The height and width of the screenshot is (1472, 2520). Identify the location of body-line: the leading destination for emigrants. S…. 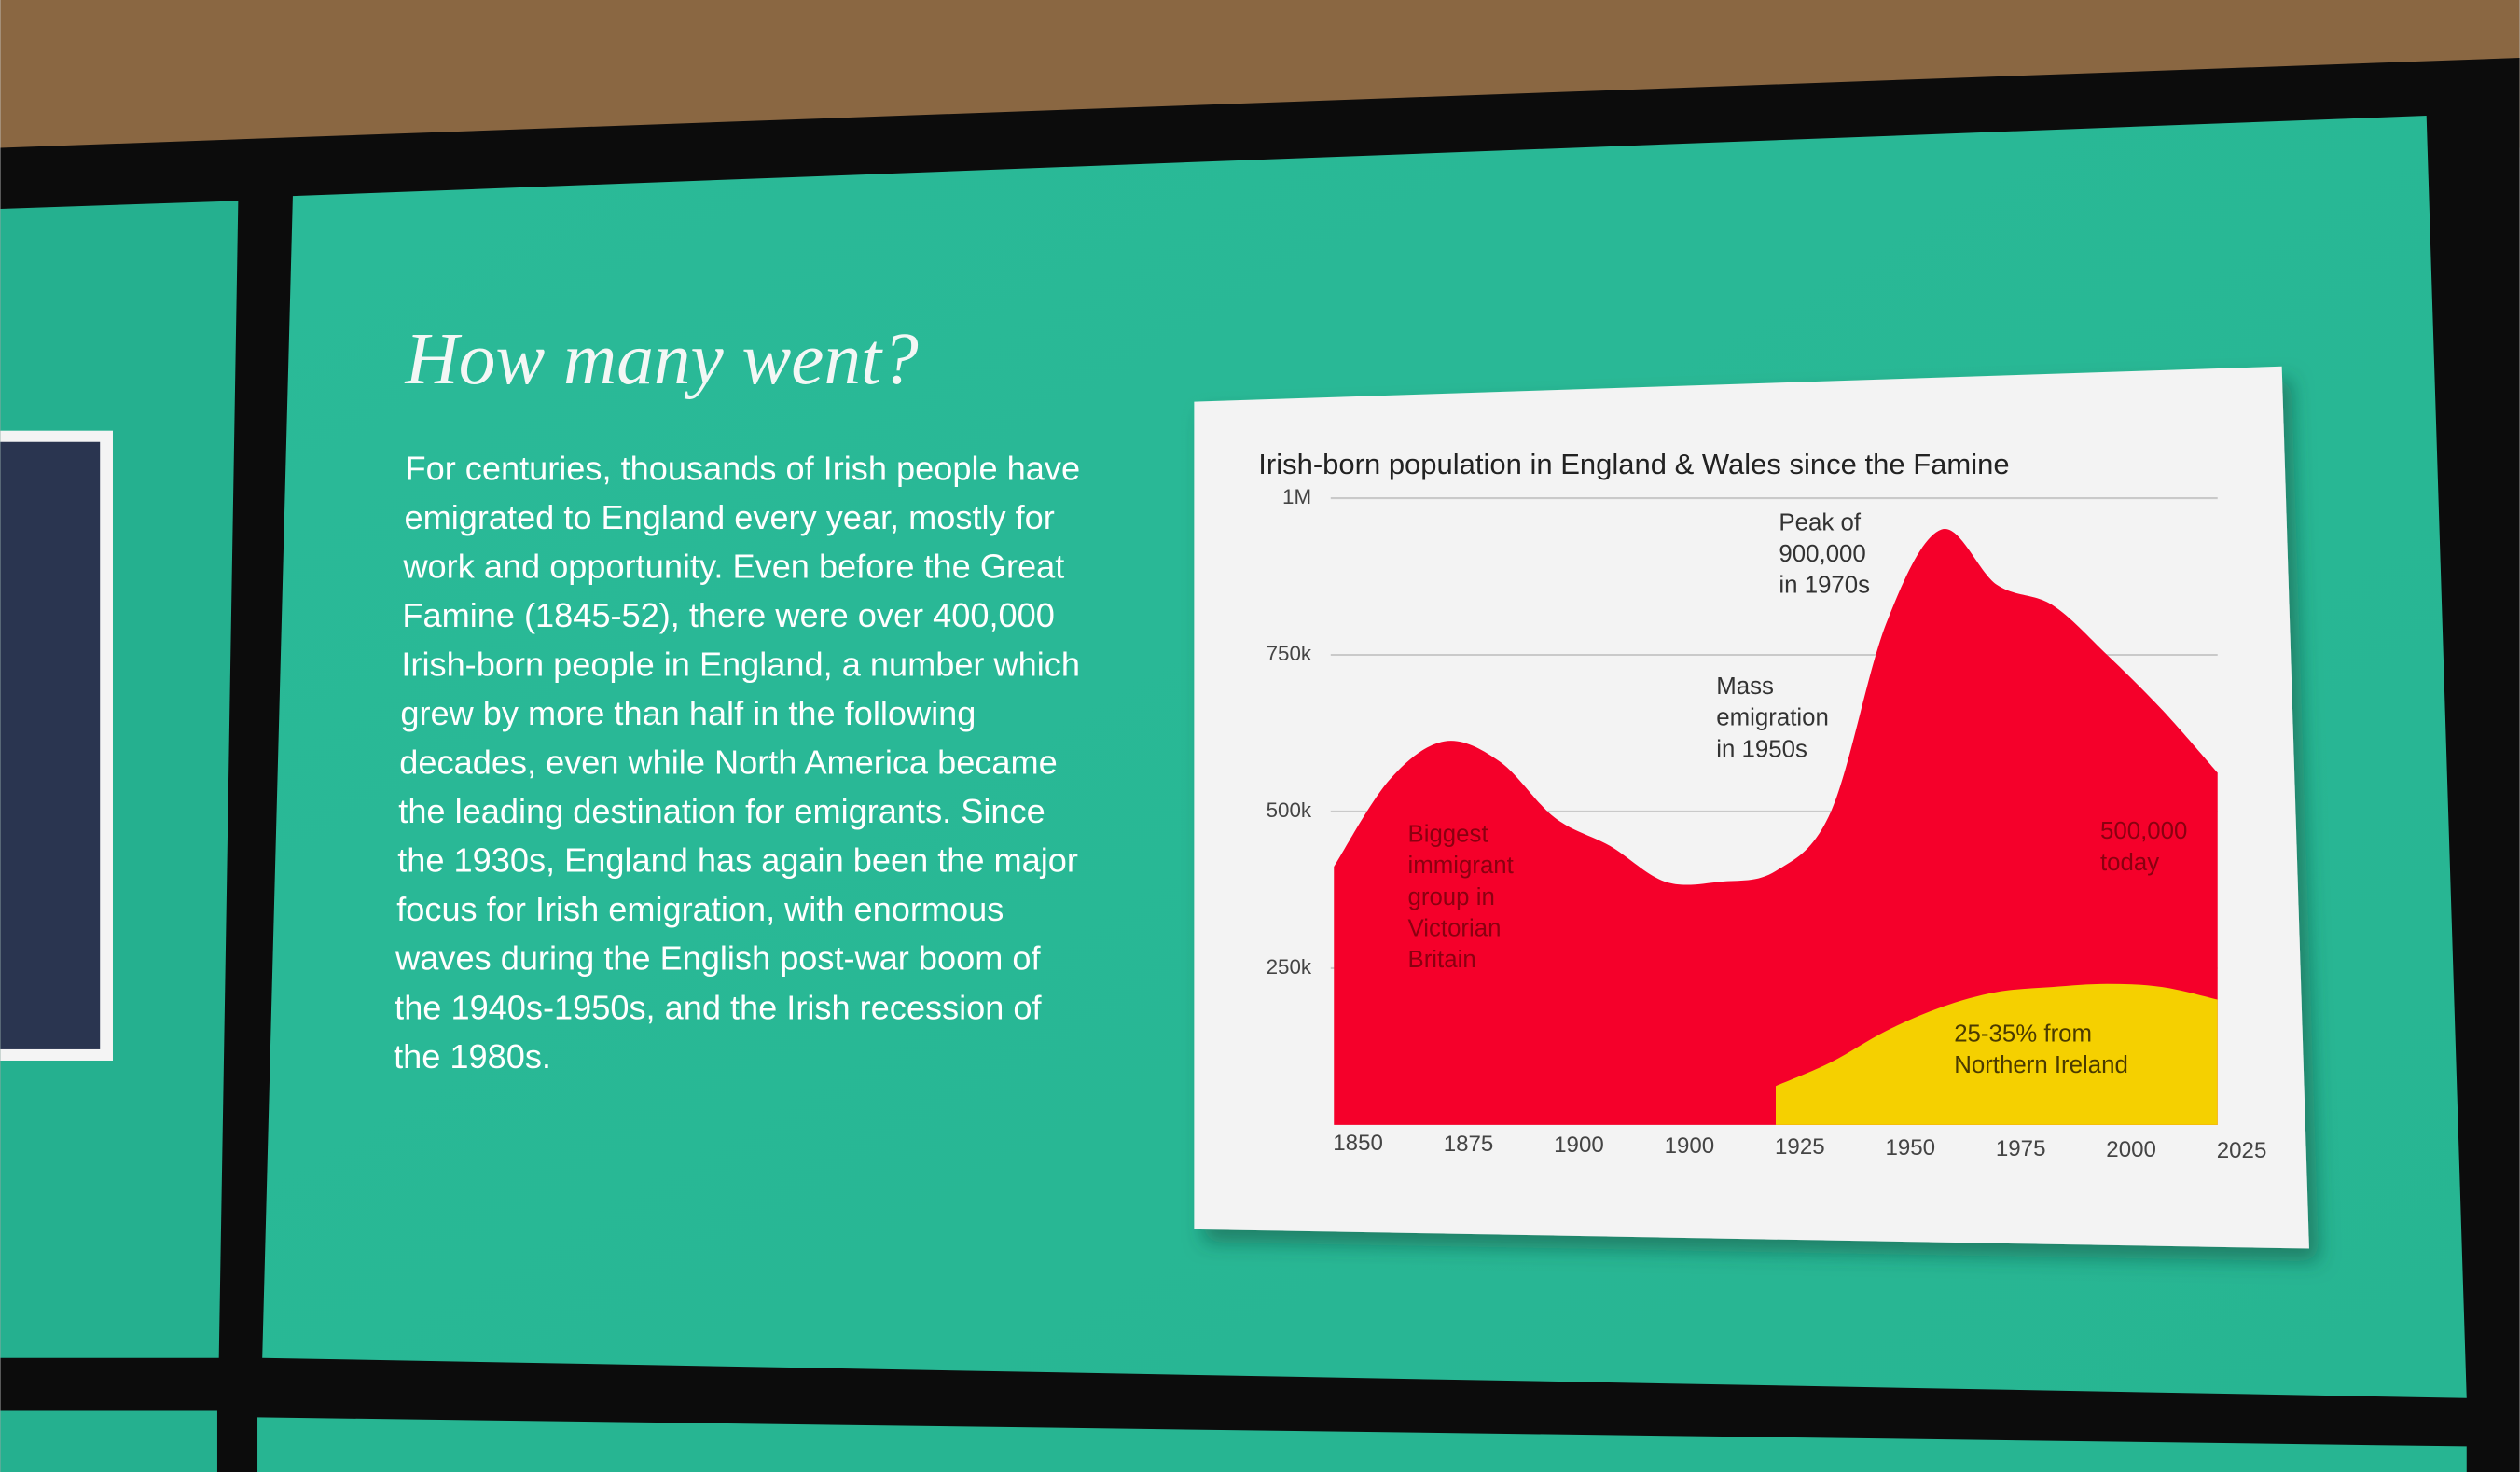
(721, 811).